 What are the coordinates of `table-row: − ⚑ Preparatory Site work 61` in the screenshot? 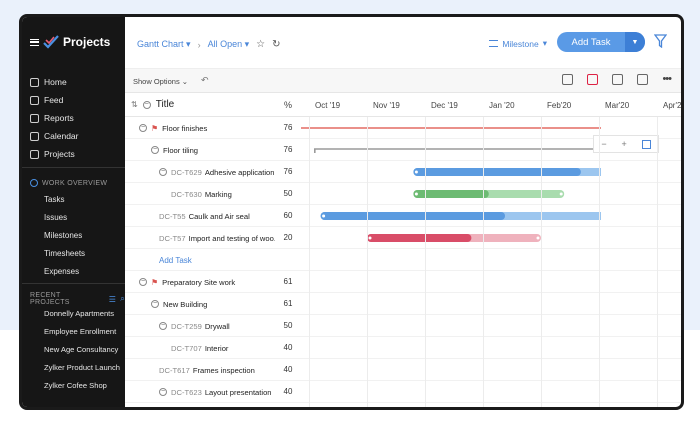 It's located at (403, 282).